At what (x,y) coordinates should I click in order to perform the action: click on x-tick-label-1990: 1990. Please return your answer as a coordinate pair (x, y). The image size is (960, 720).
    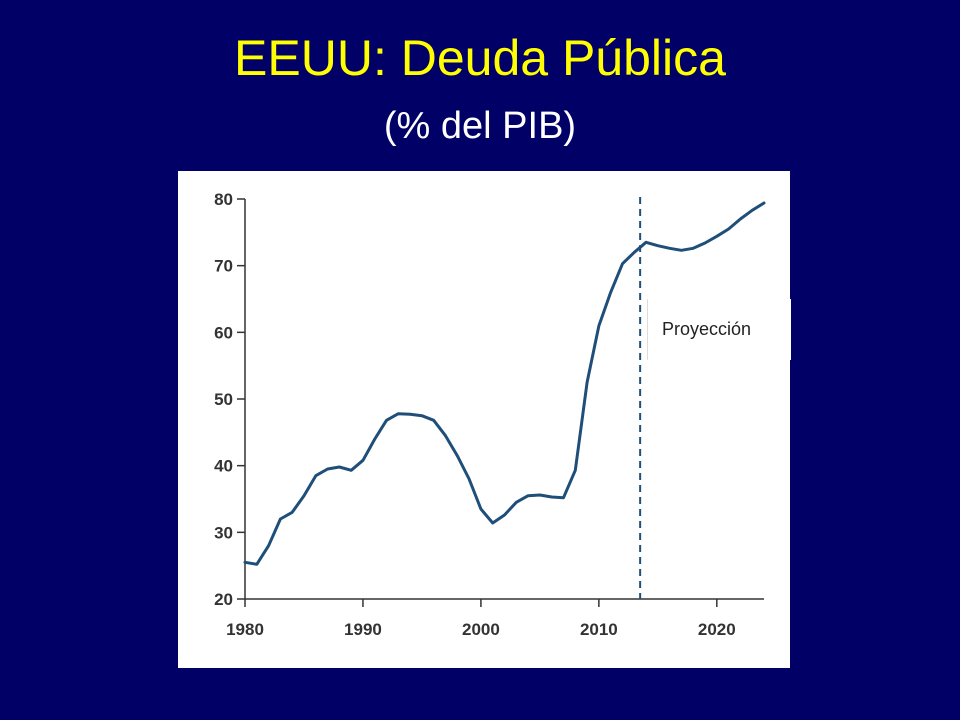
    Looking at the image, I should click on (363, 629).